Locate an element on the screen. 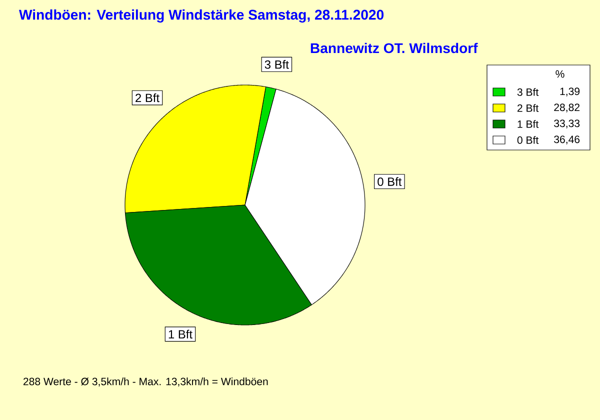 The width and height of the screenshot is (600, 420). chart-title: Windböen: Verteilung Windstärke Samstag, 28.11.2020 is located at coordinates (201, 16).